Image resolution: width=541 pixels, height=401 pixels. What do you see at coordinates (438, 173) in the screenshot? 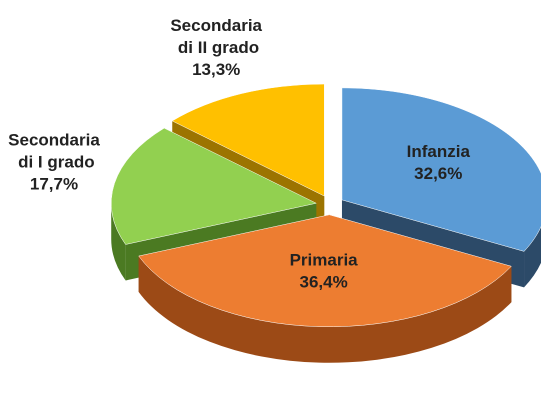
I see `value-label: 32,6%` at bounding box center [438, 173].